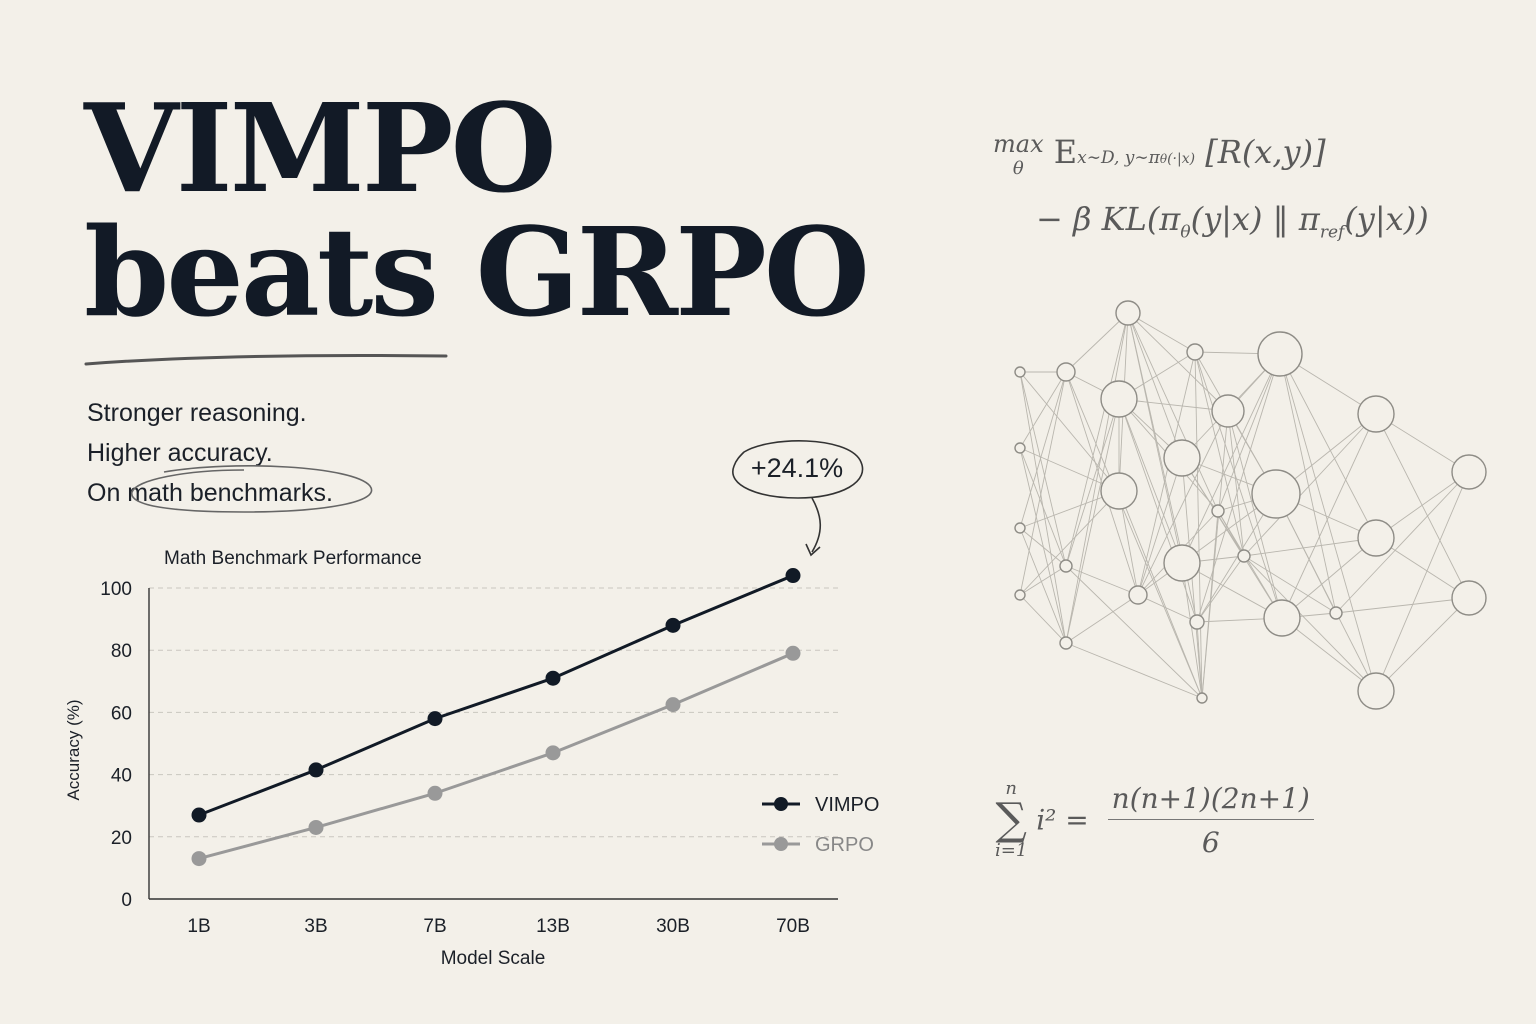 The image size is (1536, 1024). I want to click on sum-term: i² =, so click(1062, 820).